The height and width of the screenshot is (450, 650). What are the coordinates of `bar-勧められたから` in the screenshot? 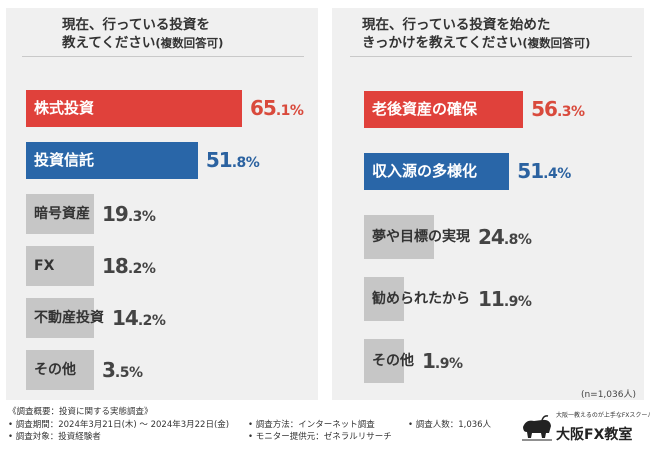 It's located at (384, 299).